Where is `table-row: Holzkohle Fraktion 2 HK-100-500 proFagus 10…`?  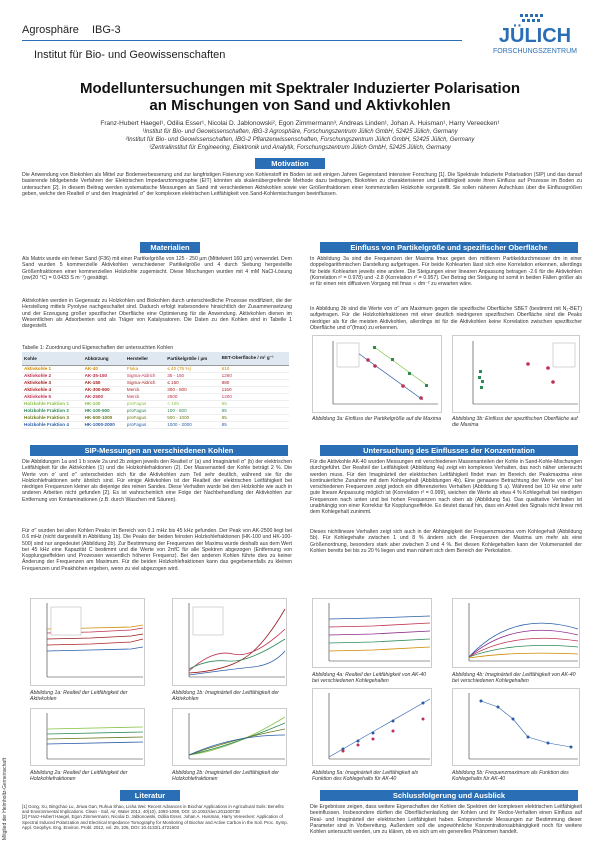 table-row: Holzkohle Fraktion 2 HK-100-500 proFagus 10… is located at coordinates (155, 411).